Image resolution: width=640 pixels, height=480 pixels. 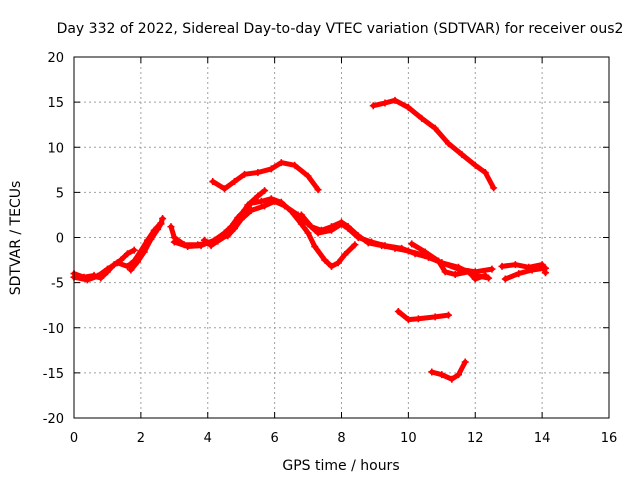 What do you see at coordinates (55, 148) in the screenshot?
I see `y-tick-label: 10` at bounding box center [55, 148].